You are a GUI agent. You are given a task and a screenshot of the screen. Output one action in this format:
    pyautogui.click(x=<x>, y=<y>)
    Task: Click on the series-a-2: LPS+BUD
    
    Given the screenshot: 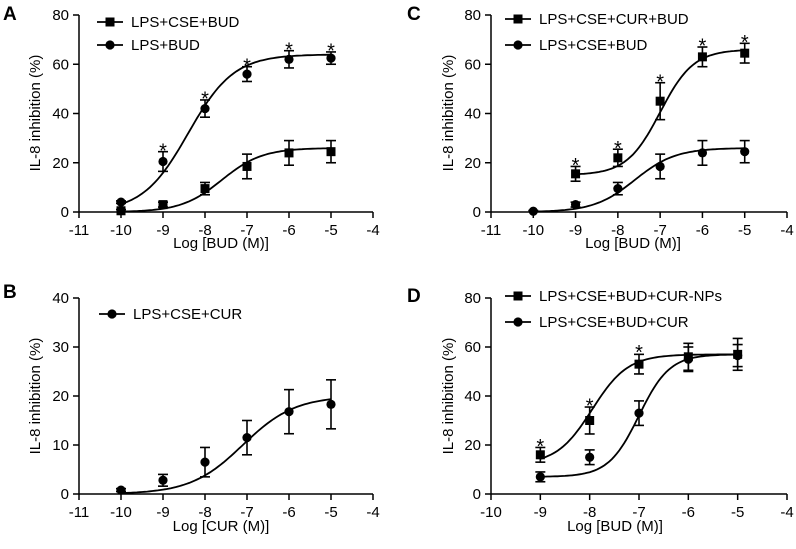 What is the action you would take?
    pyautogui.click(x=216, y=122)
    